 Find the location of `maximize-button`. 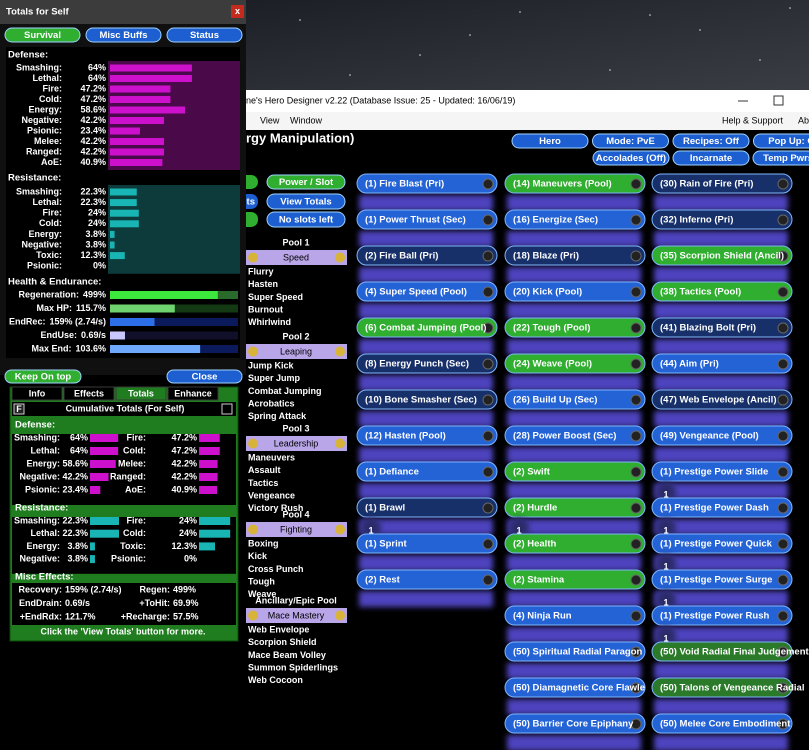

maximize-button is located at coordinates (778, 100).